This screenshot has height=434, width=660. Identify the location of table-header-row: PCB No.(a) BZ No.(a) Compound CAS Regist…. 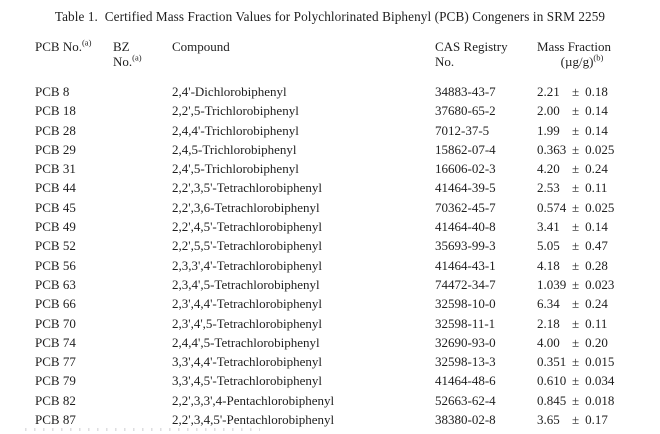
(339, 53).